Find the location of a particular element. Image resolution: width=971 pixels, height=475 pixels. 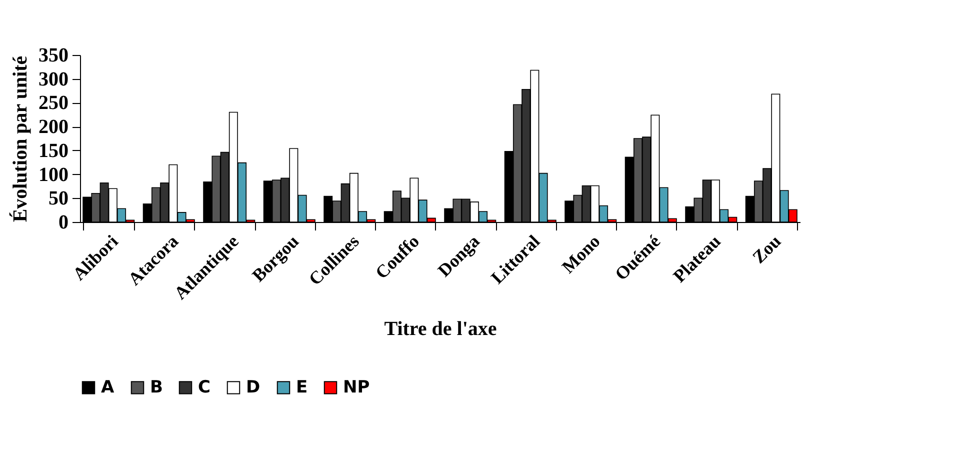

x-axis-title: Titre de l'axe is located at coordinates (440, 329).